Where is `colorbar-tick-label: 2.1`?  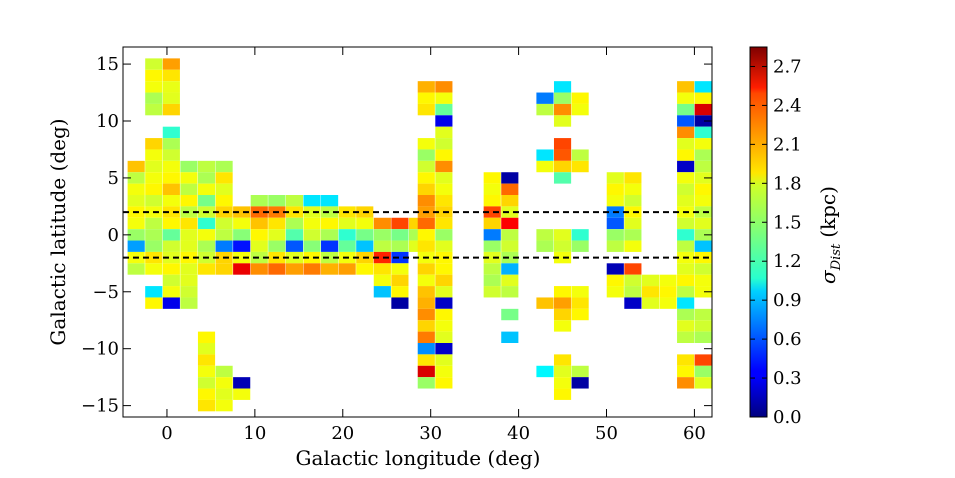 colorbar-tick-label: 2.1 is located at coordinates (787, 144).